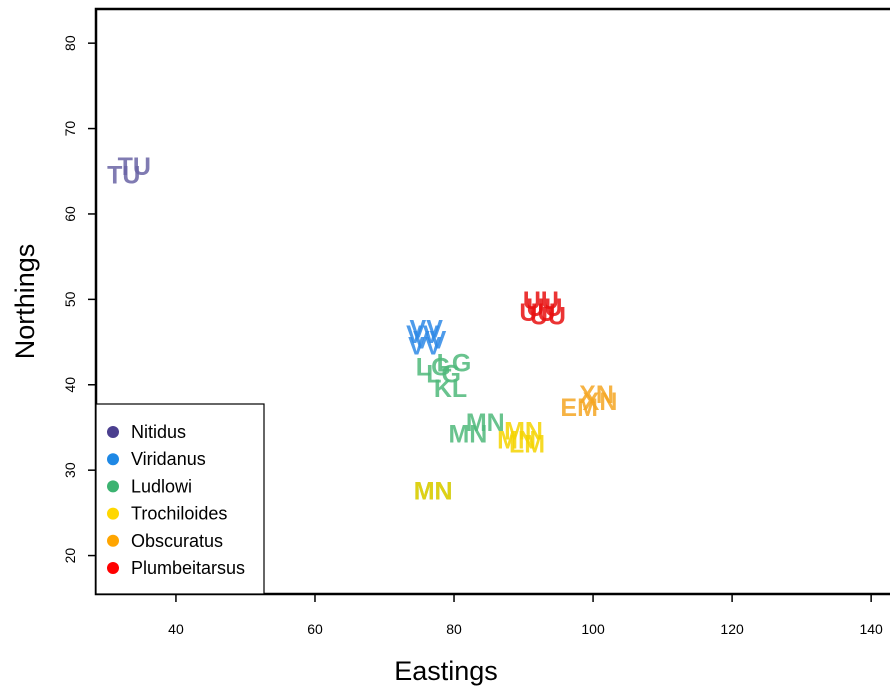 Image resolution: width=890 pixels, height=690 pixels. Describe the element at coordinates (454, 629) in the screenshot. I see `x-tick-label: 80` at that location.